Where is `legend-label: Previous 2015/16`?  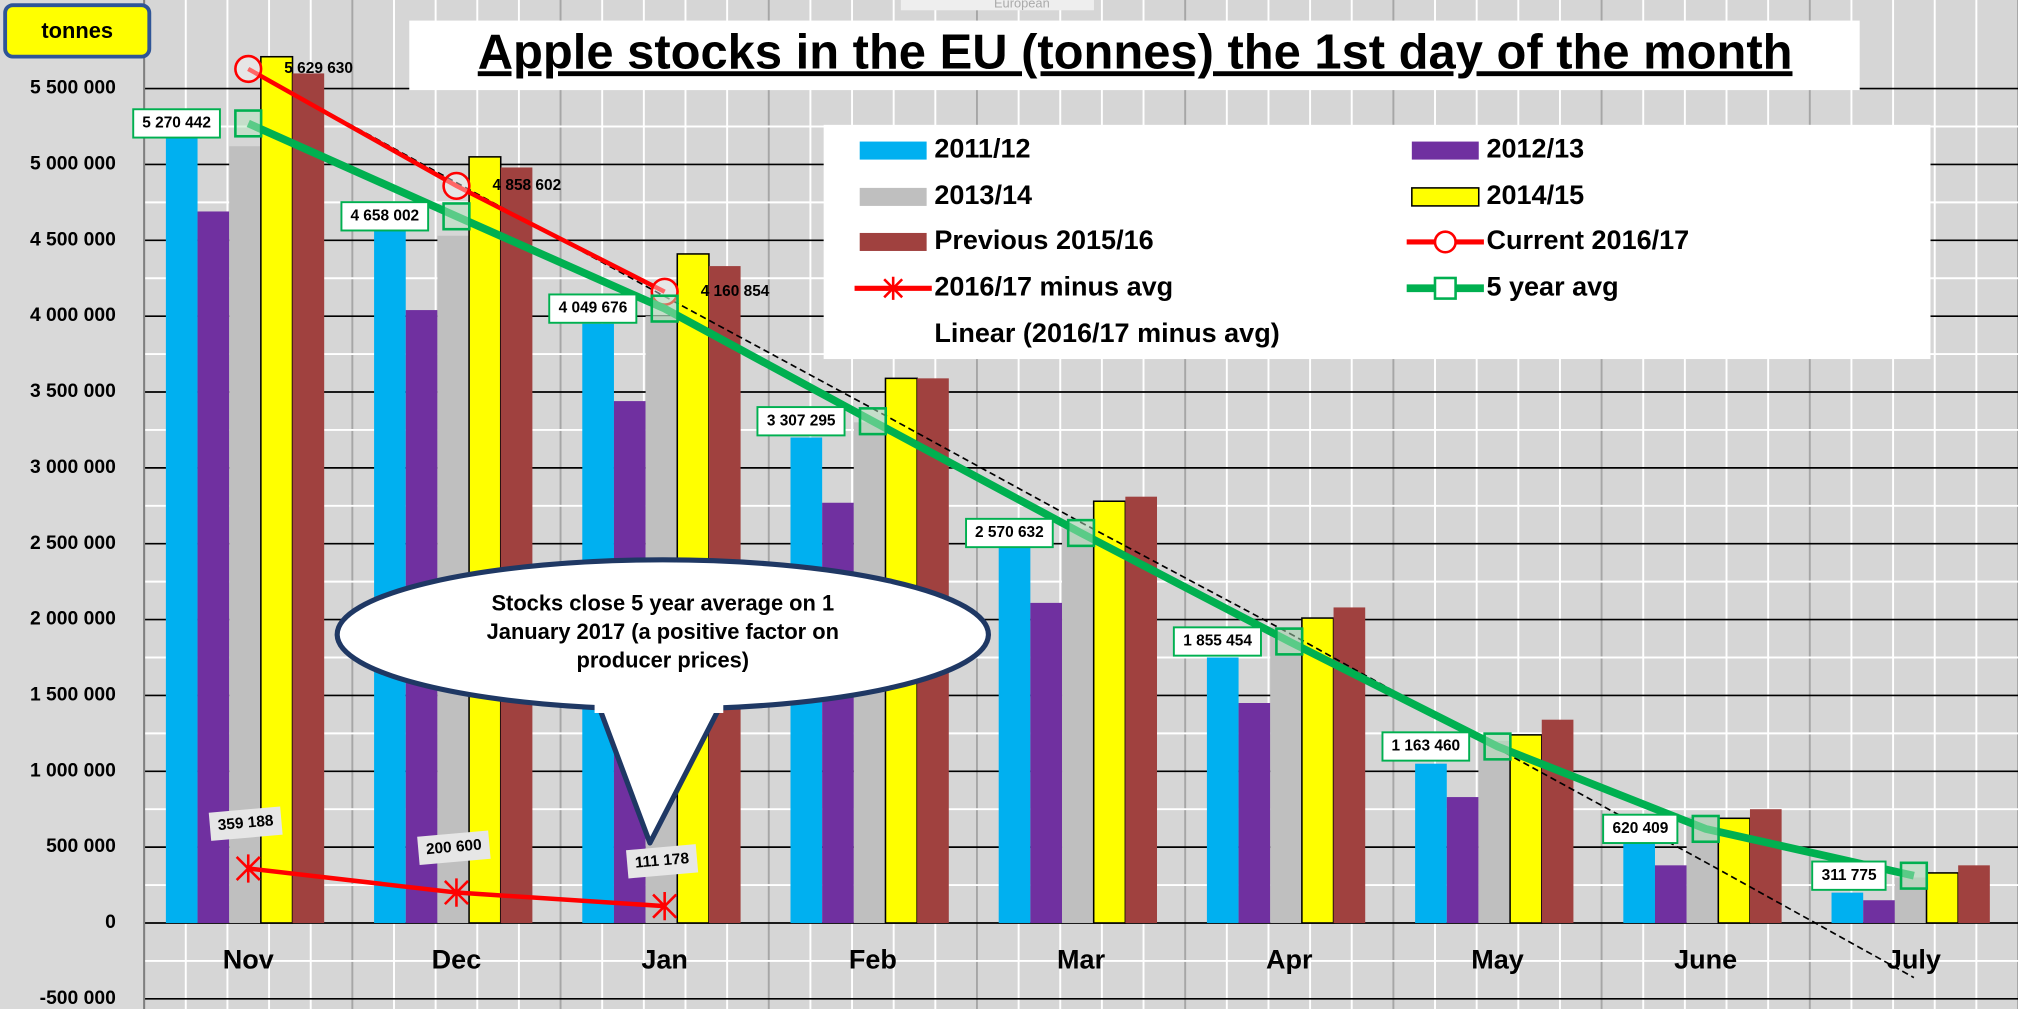 legend-label: Previous 2015/16 is located at coordinates (1043, 240).